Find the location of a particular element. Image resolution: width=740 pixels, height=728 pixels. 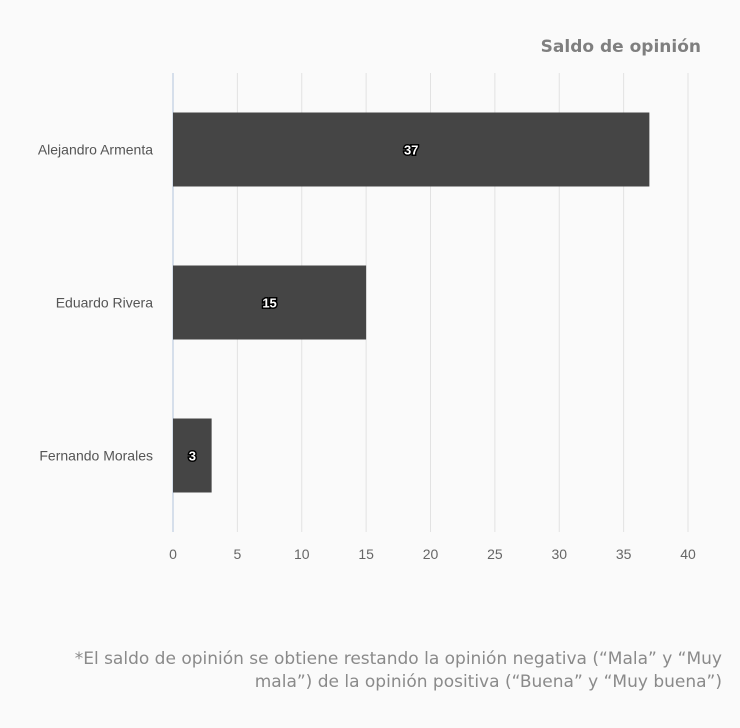

data-label-2: 3 is located at coordinates (192, 456).